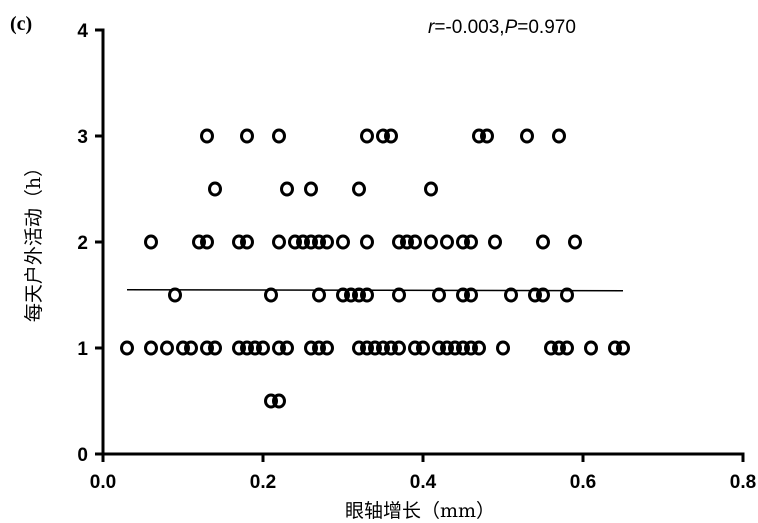  Describe the element at coordinates (583, 482) in the screenshot. I see `x-tick-label: 0.6` at that location.